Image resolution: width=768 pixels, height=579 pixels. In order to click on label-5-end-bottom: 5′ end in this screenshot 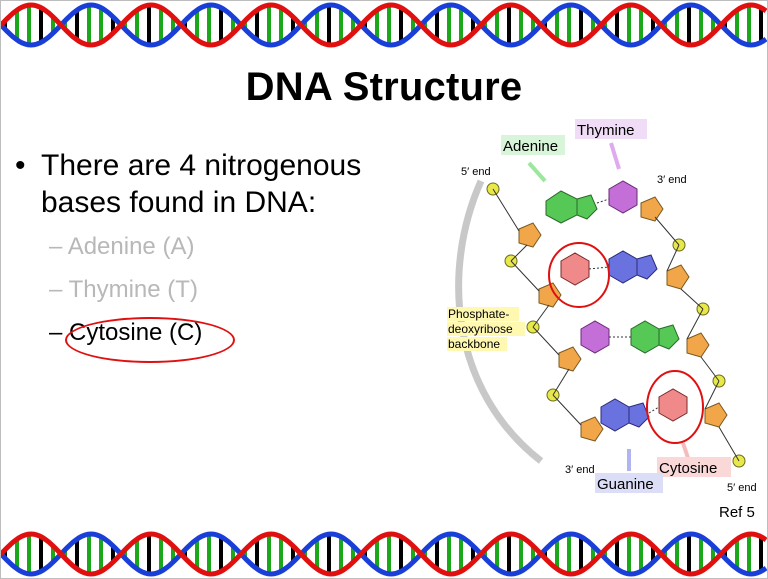, I will do `click(742, 488)`.